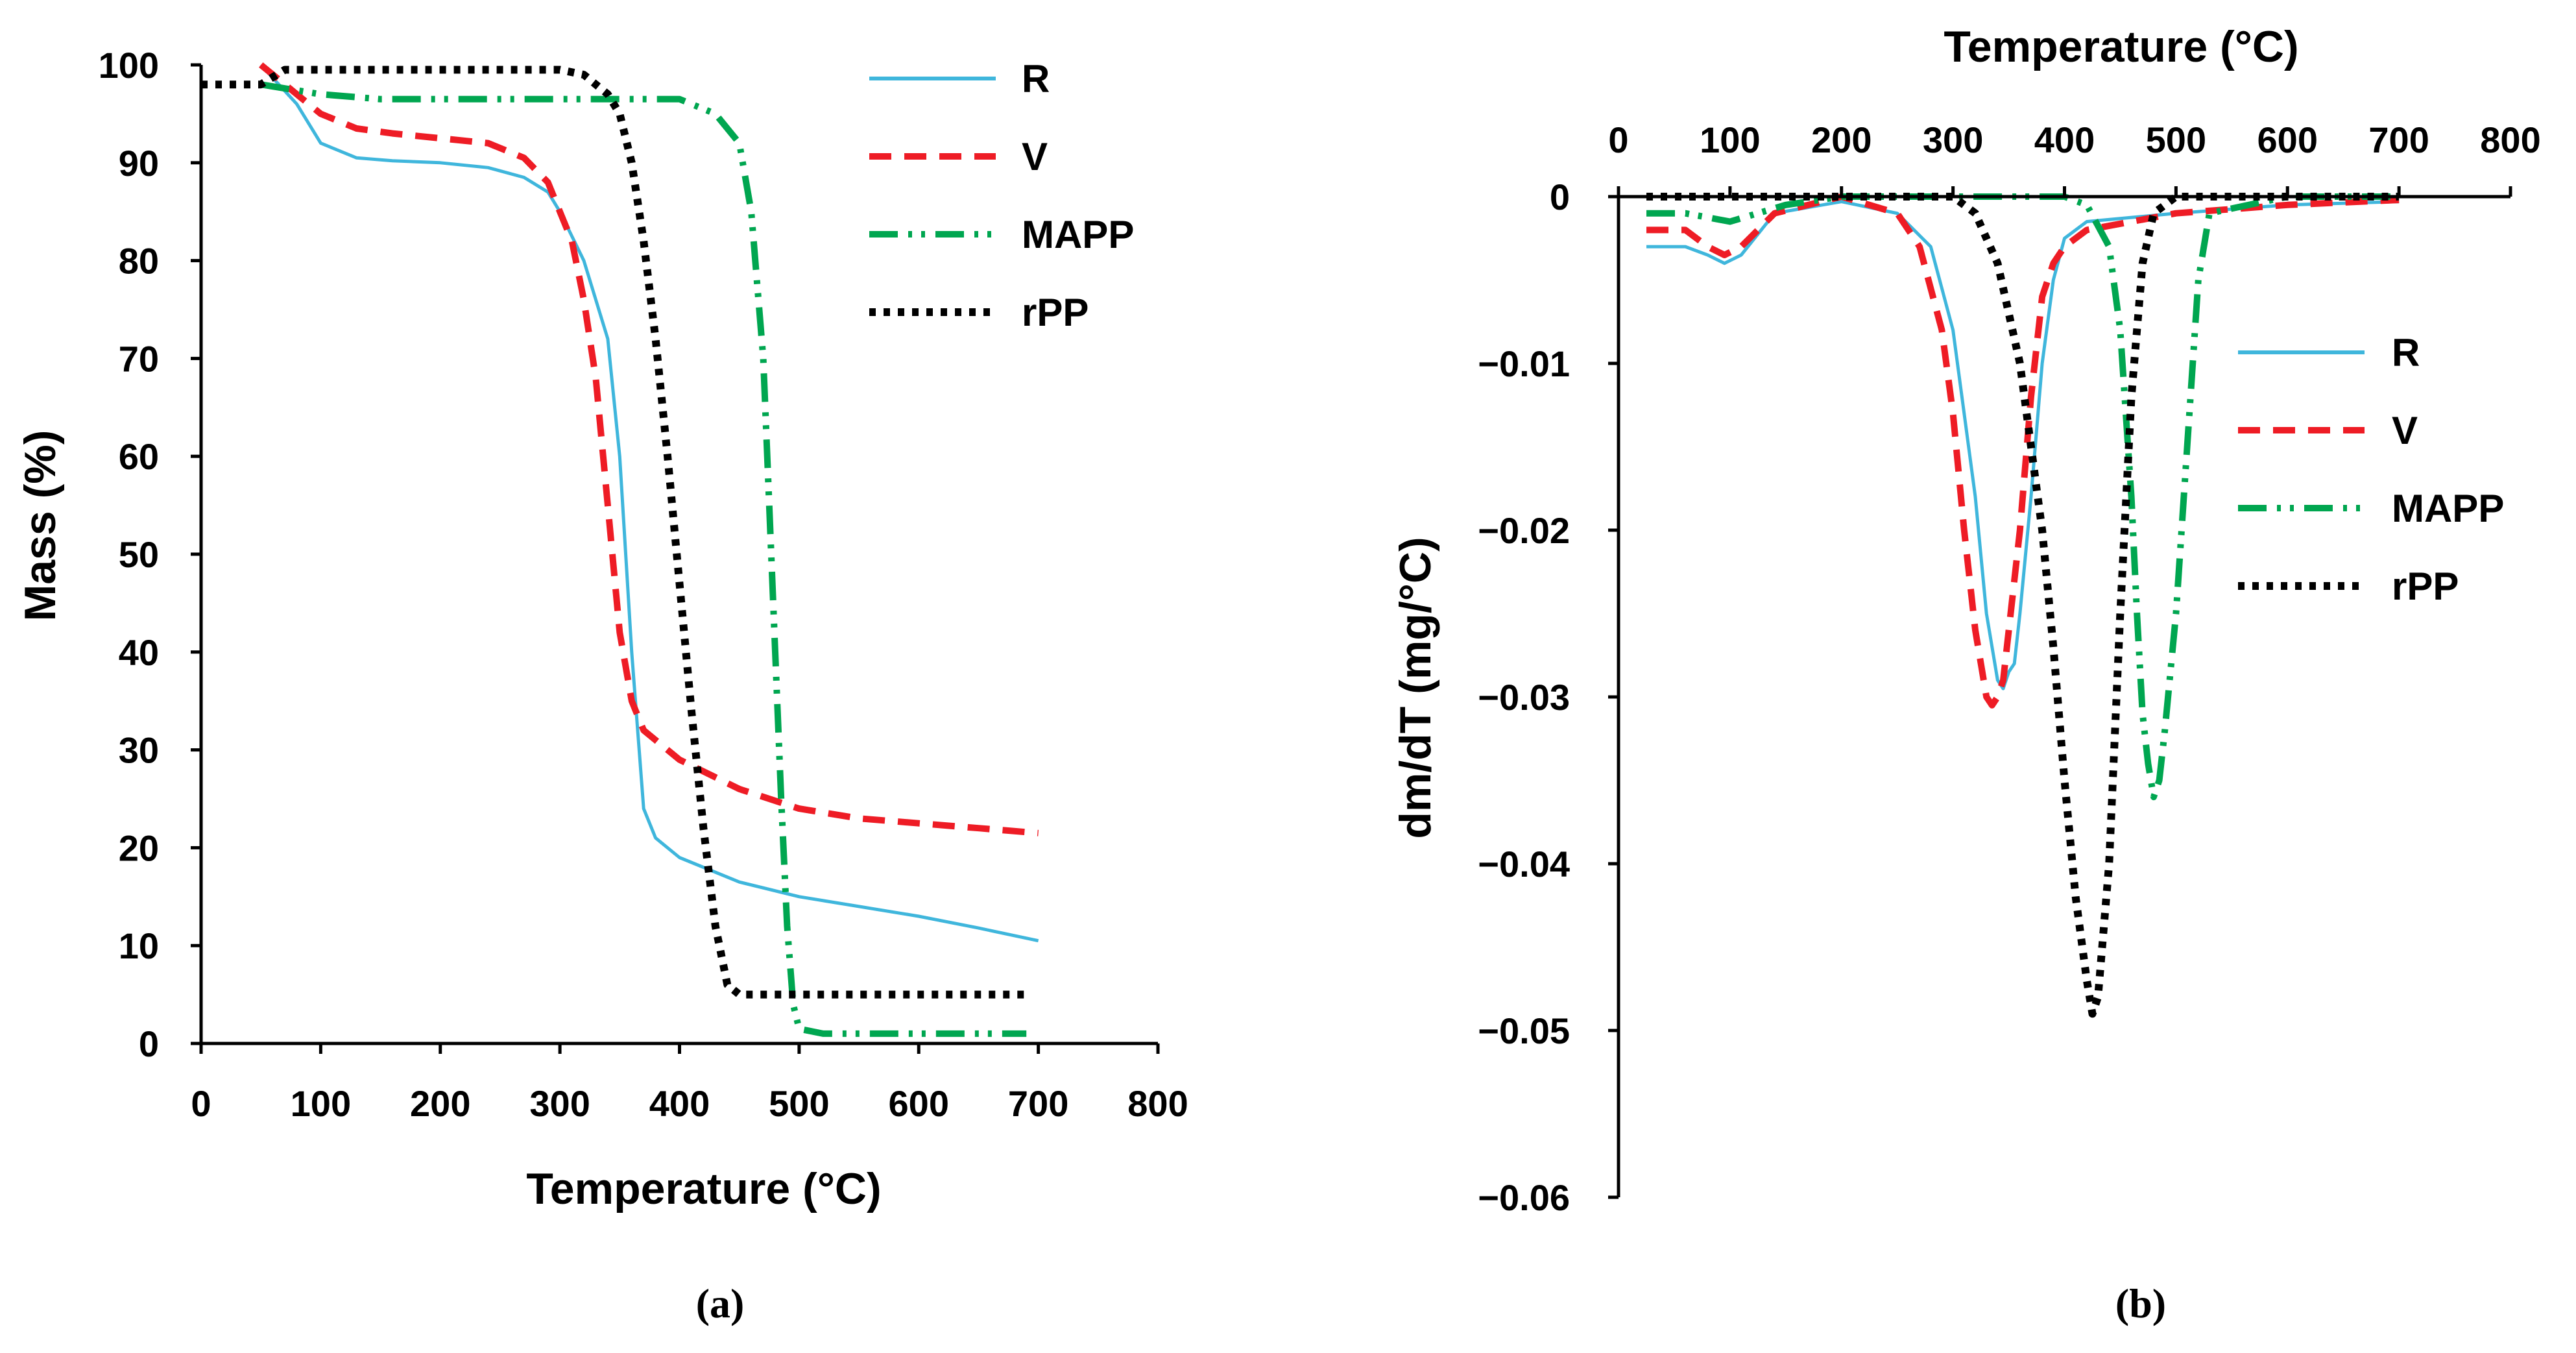  Describe the element at coordinates (129, 65) in the screenshot. I see `panel-a-y-tick-label: 100` at that location.